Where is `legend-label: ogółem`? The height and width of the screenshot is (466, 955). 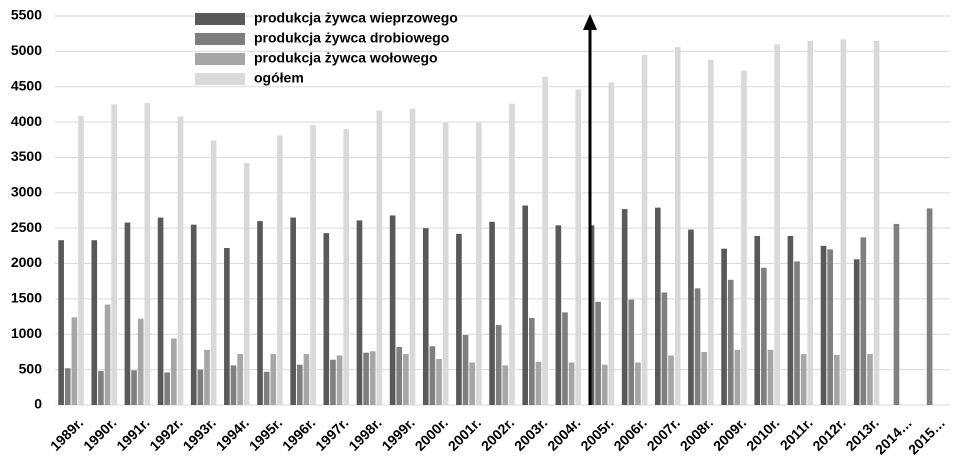 legend-label: ogółem is located at coordinates (279, 78).